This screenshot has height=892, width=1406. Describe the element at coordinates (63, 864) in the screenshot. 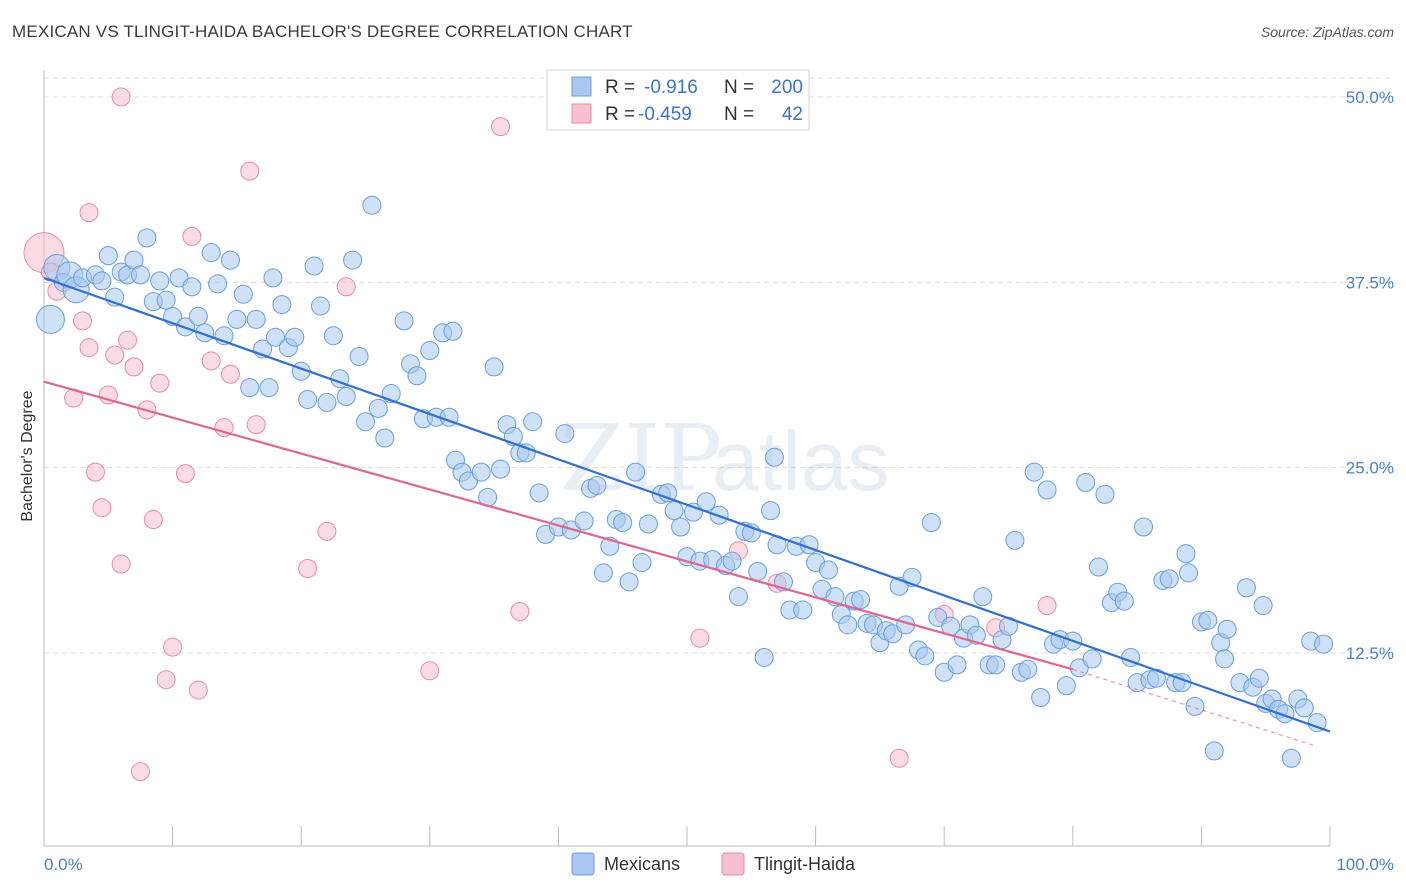

I see `x-tick-label-min: 0.0%` at that location.